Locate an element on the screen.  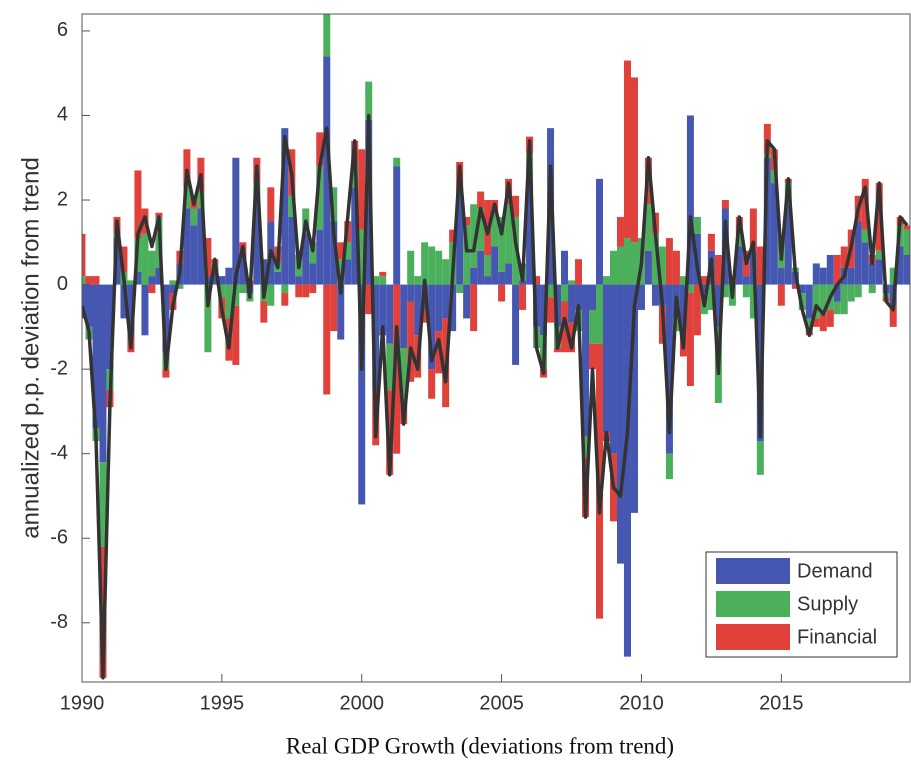
legend-label: Financial is located at coordinates (837, 637).